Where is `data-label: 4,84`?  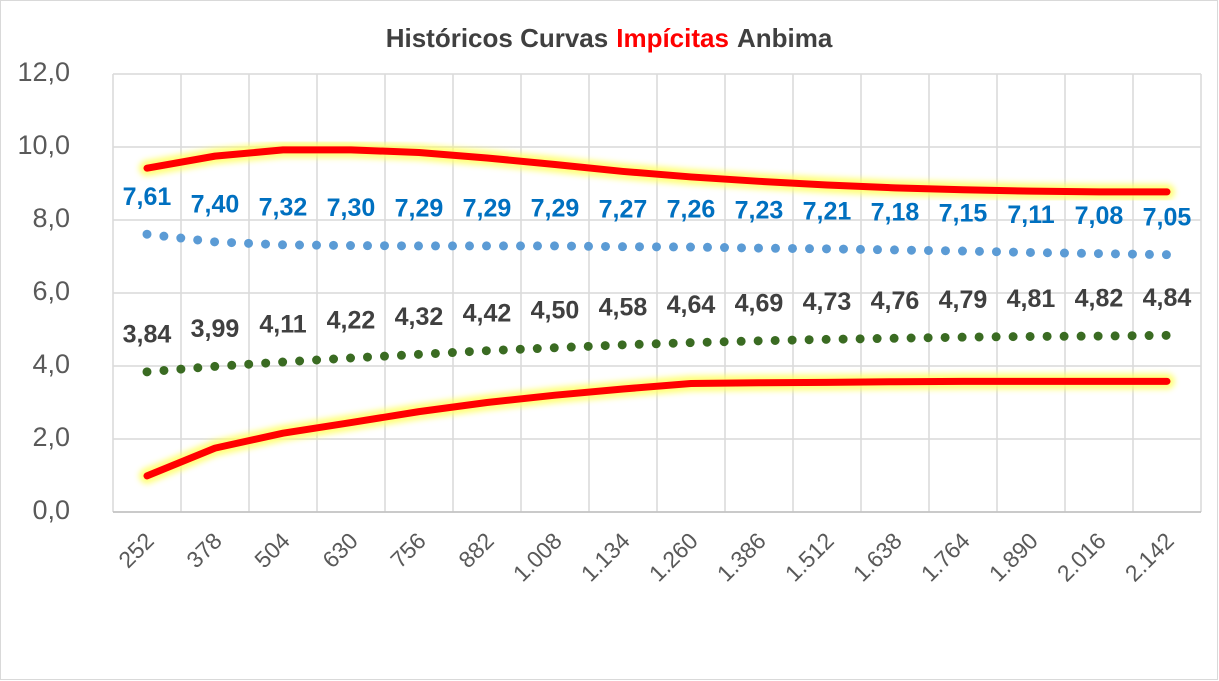 data-label: 4,84 is located at coordinates (1167, 298).